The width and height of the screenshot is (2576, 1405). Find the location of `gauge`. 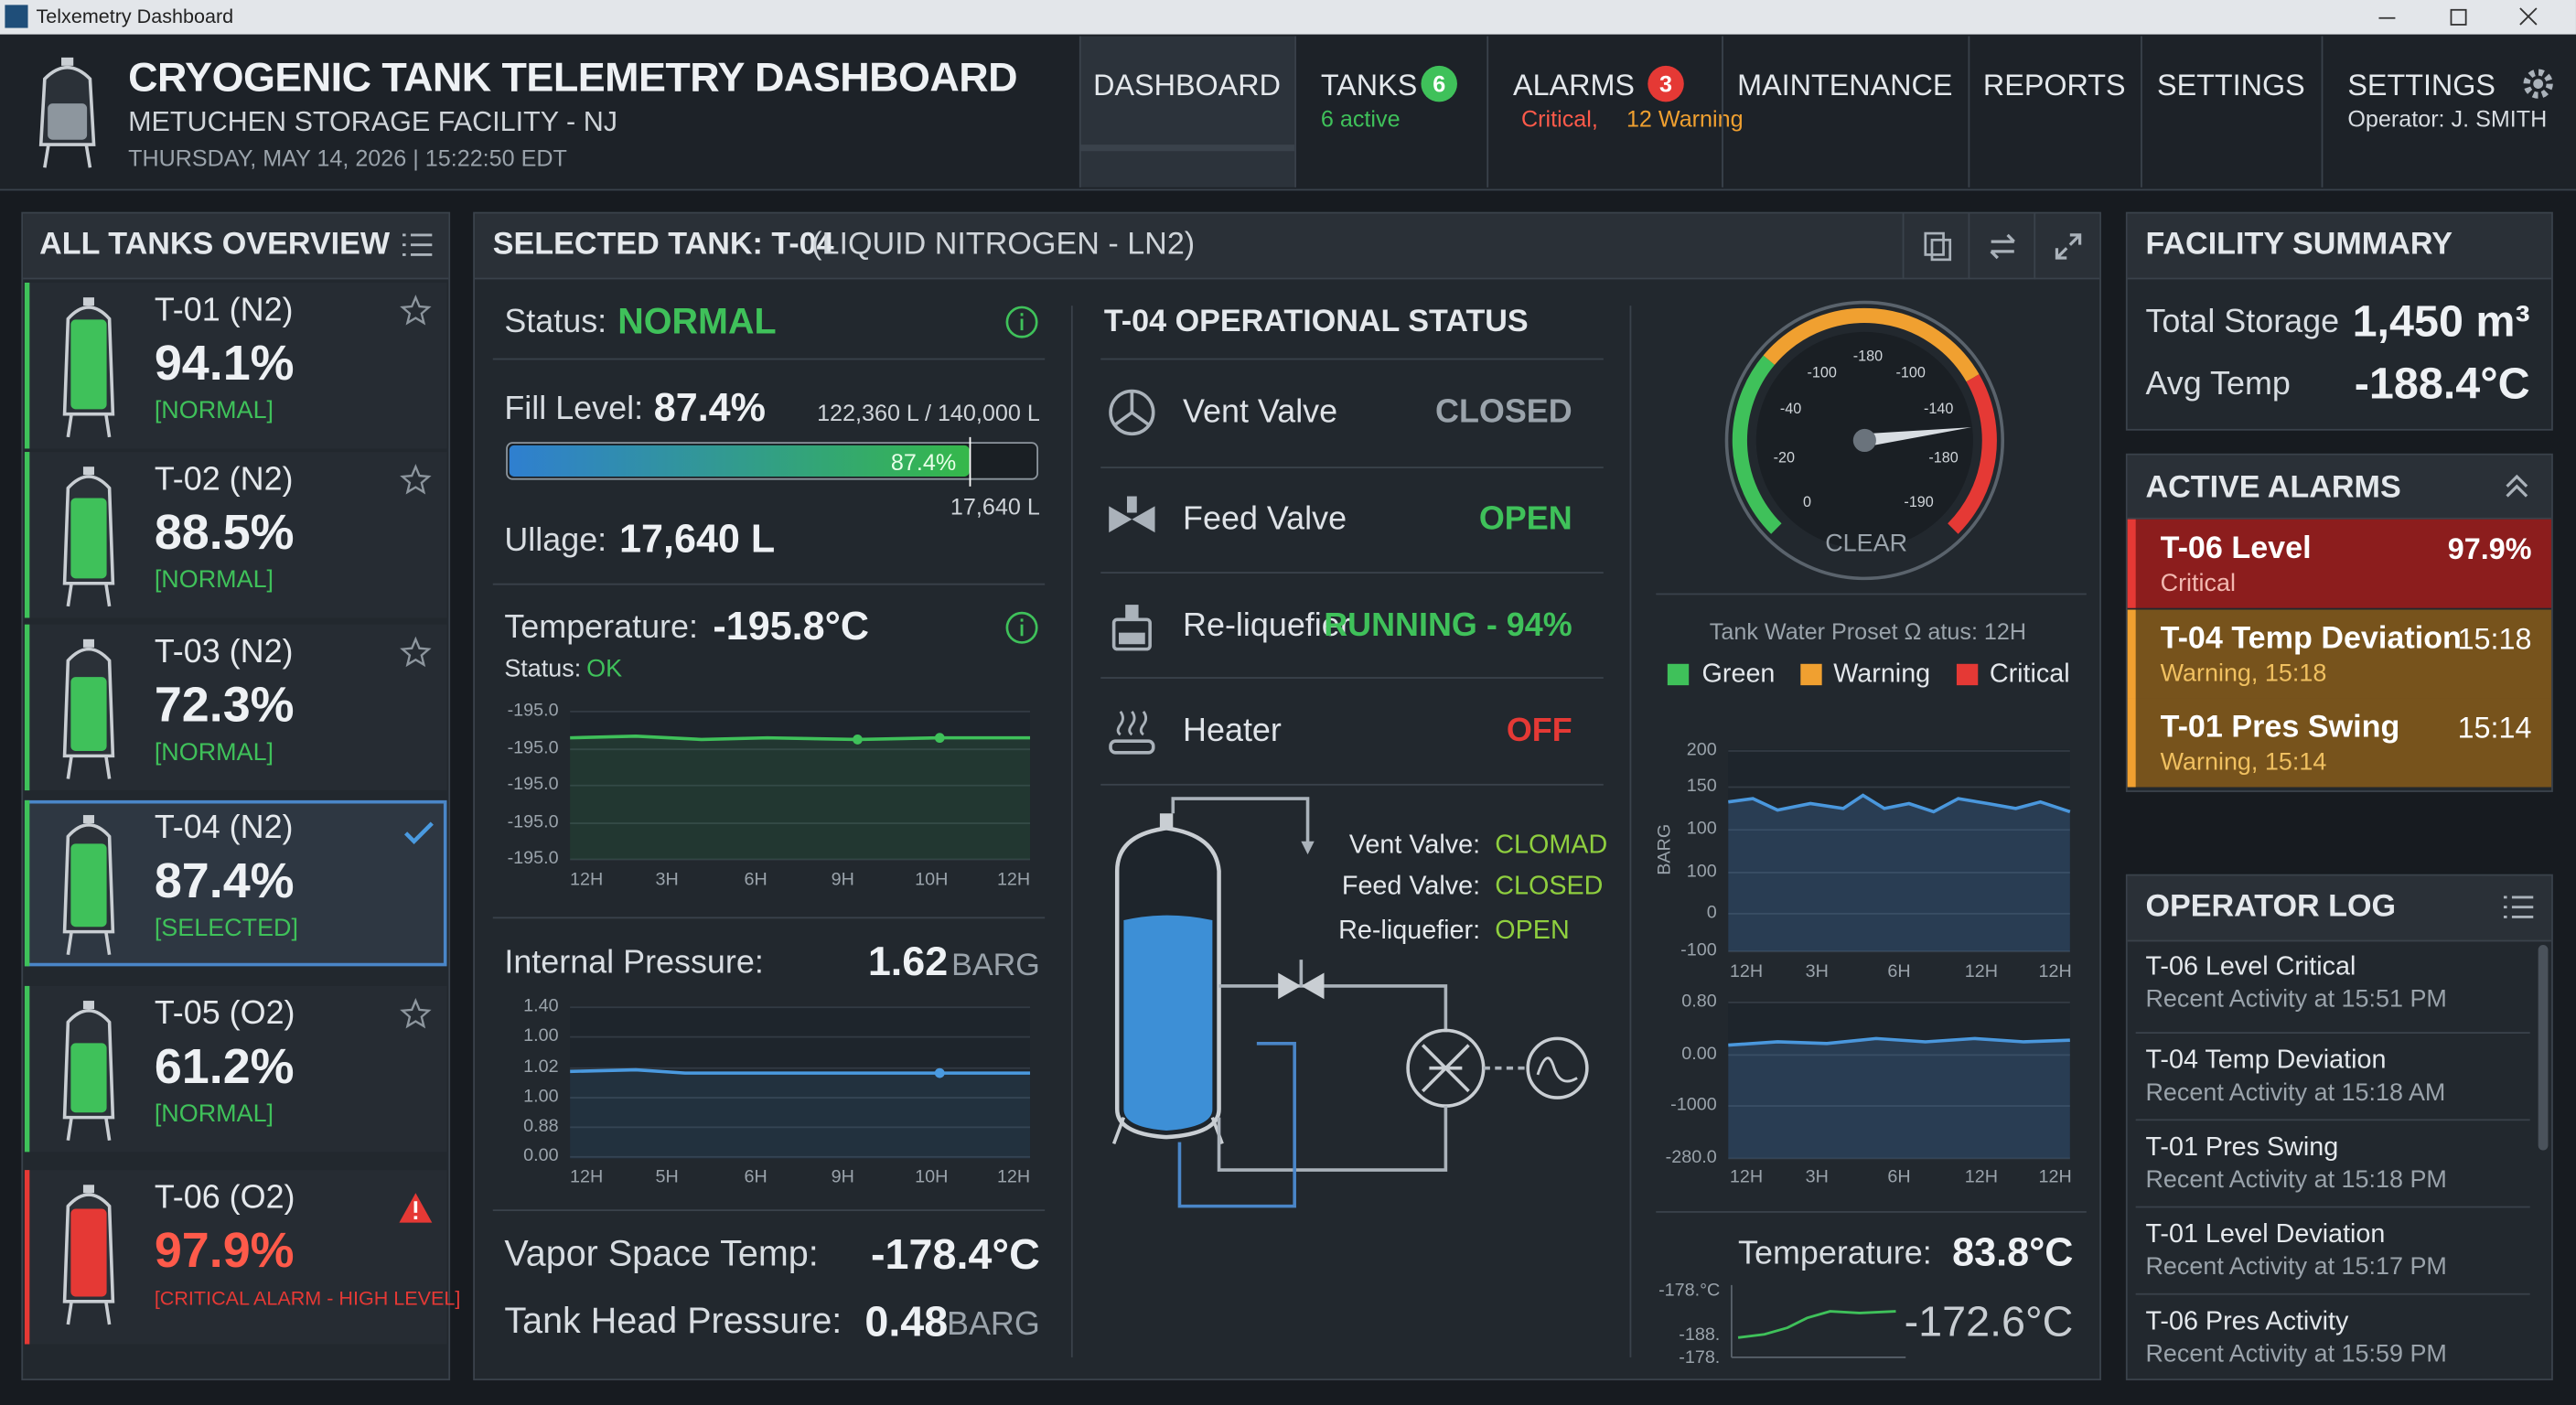

gauge is located at coordinates (1864, 440).